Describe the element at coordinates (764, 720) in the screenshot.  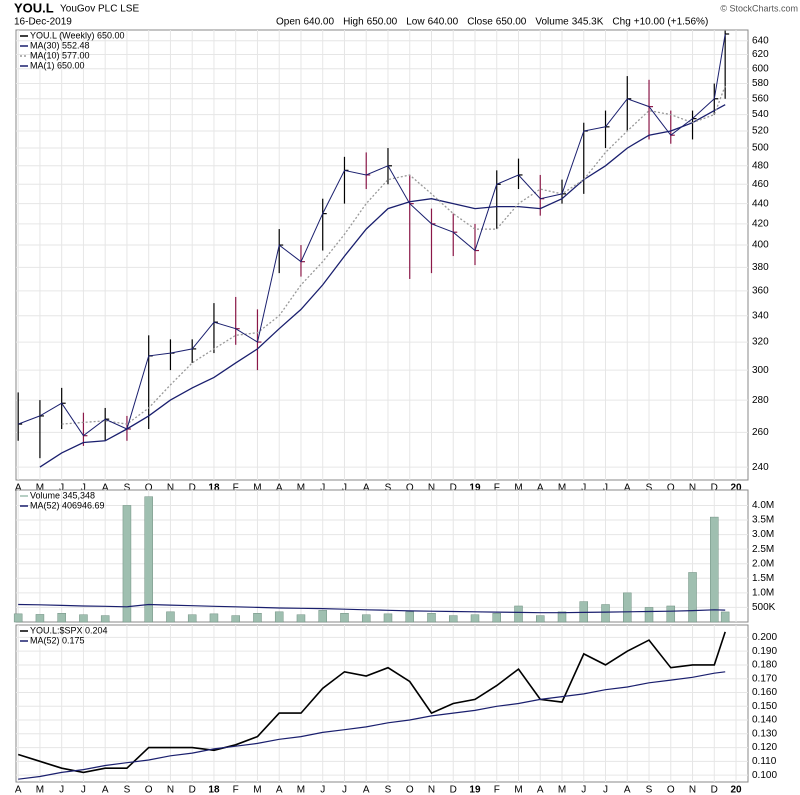
I see `y-tick-label: 0.140` at that location.